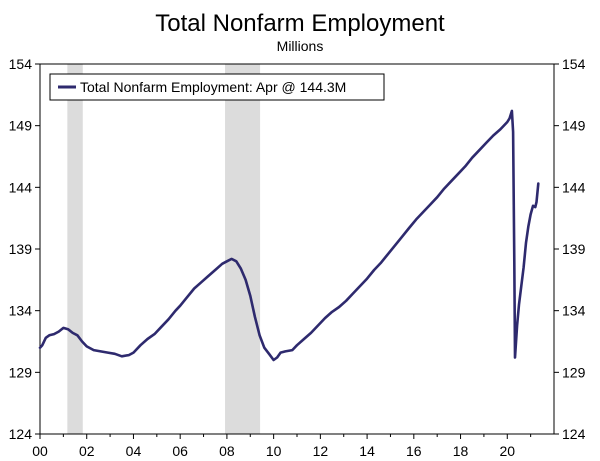  Describe the element at coordinates (574, 187) in the screenshot. I see `y-tick-label-right: 144` at that location.